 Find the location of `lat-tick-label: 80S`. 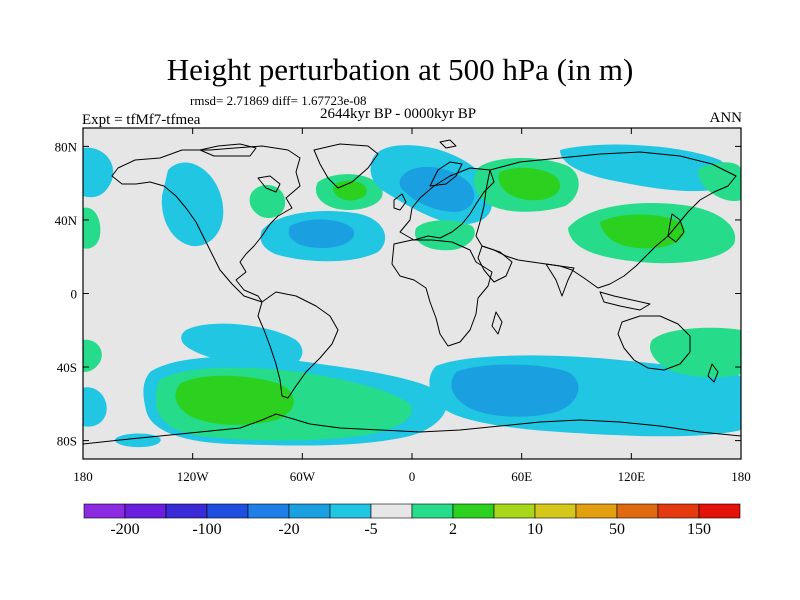

lat-tick-label: 80S is located at coordinates (67, 441).